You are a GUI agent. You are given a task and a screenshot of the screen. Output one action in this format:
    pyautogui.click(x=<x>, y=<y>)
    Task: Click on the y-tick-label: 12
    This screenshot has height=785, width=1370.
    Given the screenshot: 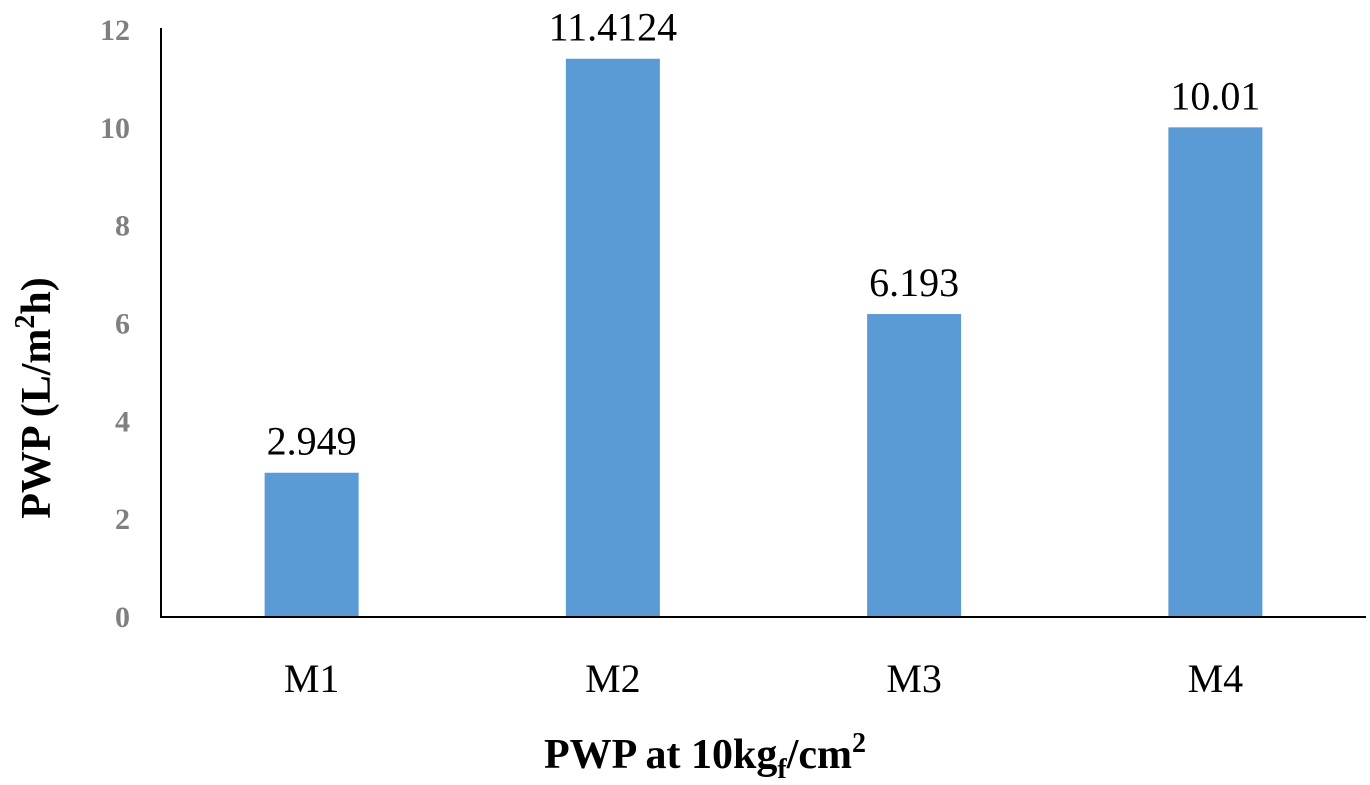 What is the action you would take?
    pyautogui.click(x=115, y=30)
    